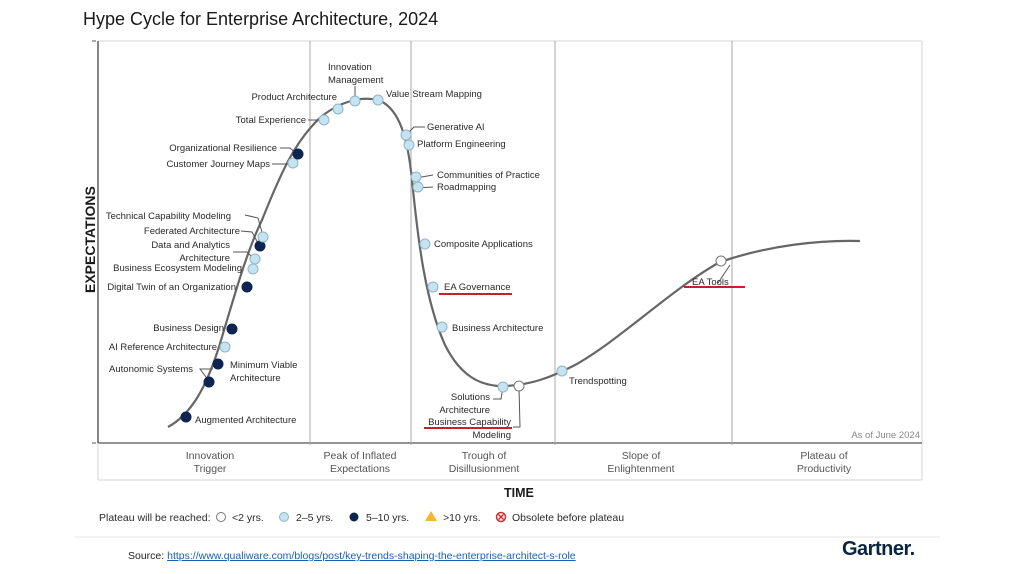  What do you see at coordinates (90, 239) in the screenshot?
I see `y-axis-label: EXPECTATIONS` at bounding box center [90, 239].